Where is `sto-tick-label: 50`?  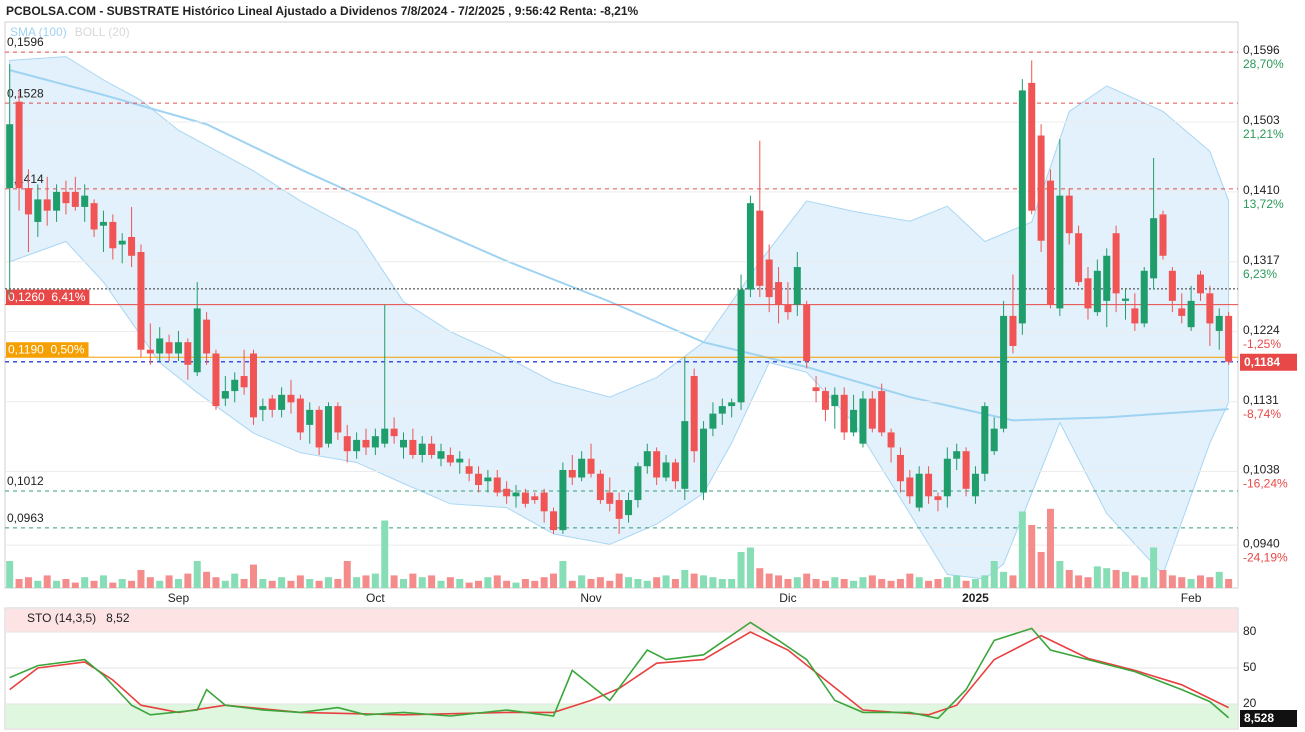 sto-tick-label: 50 is located at coordinates (1250, 667).